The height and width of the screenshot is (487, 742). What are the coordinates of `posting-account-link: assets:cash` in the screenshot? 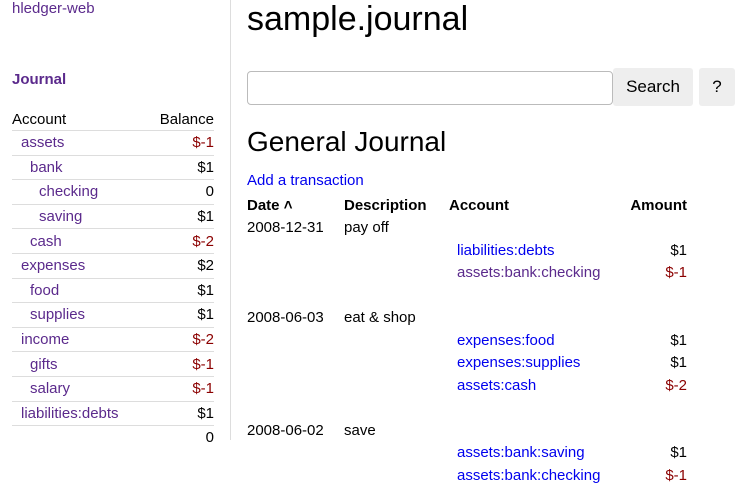 It's located at (497, 385).